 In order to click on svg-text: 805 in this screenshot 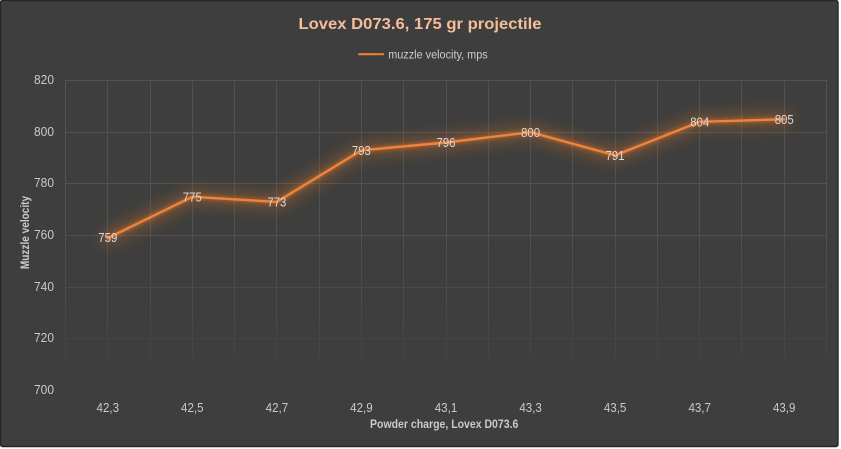, I will do `click(784, 119)`.